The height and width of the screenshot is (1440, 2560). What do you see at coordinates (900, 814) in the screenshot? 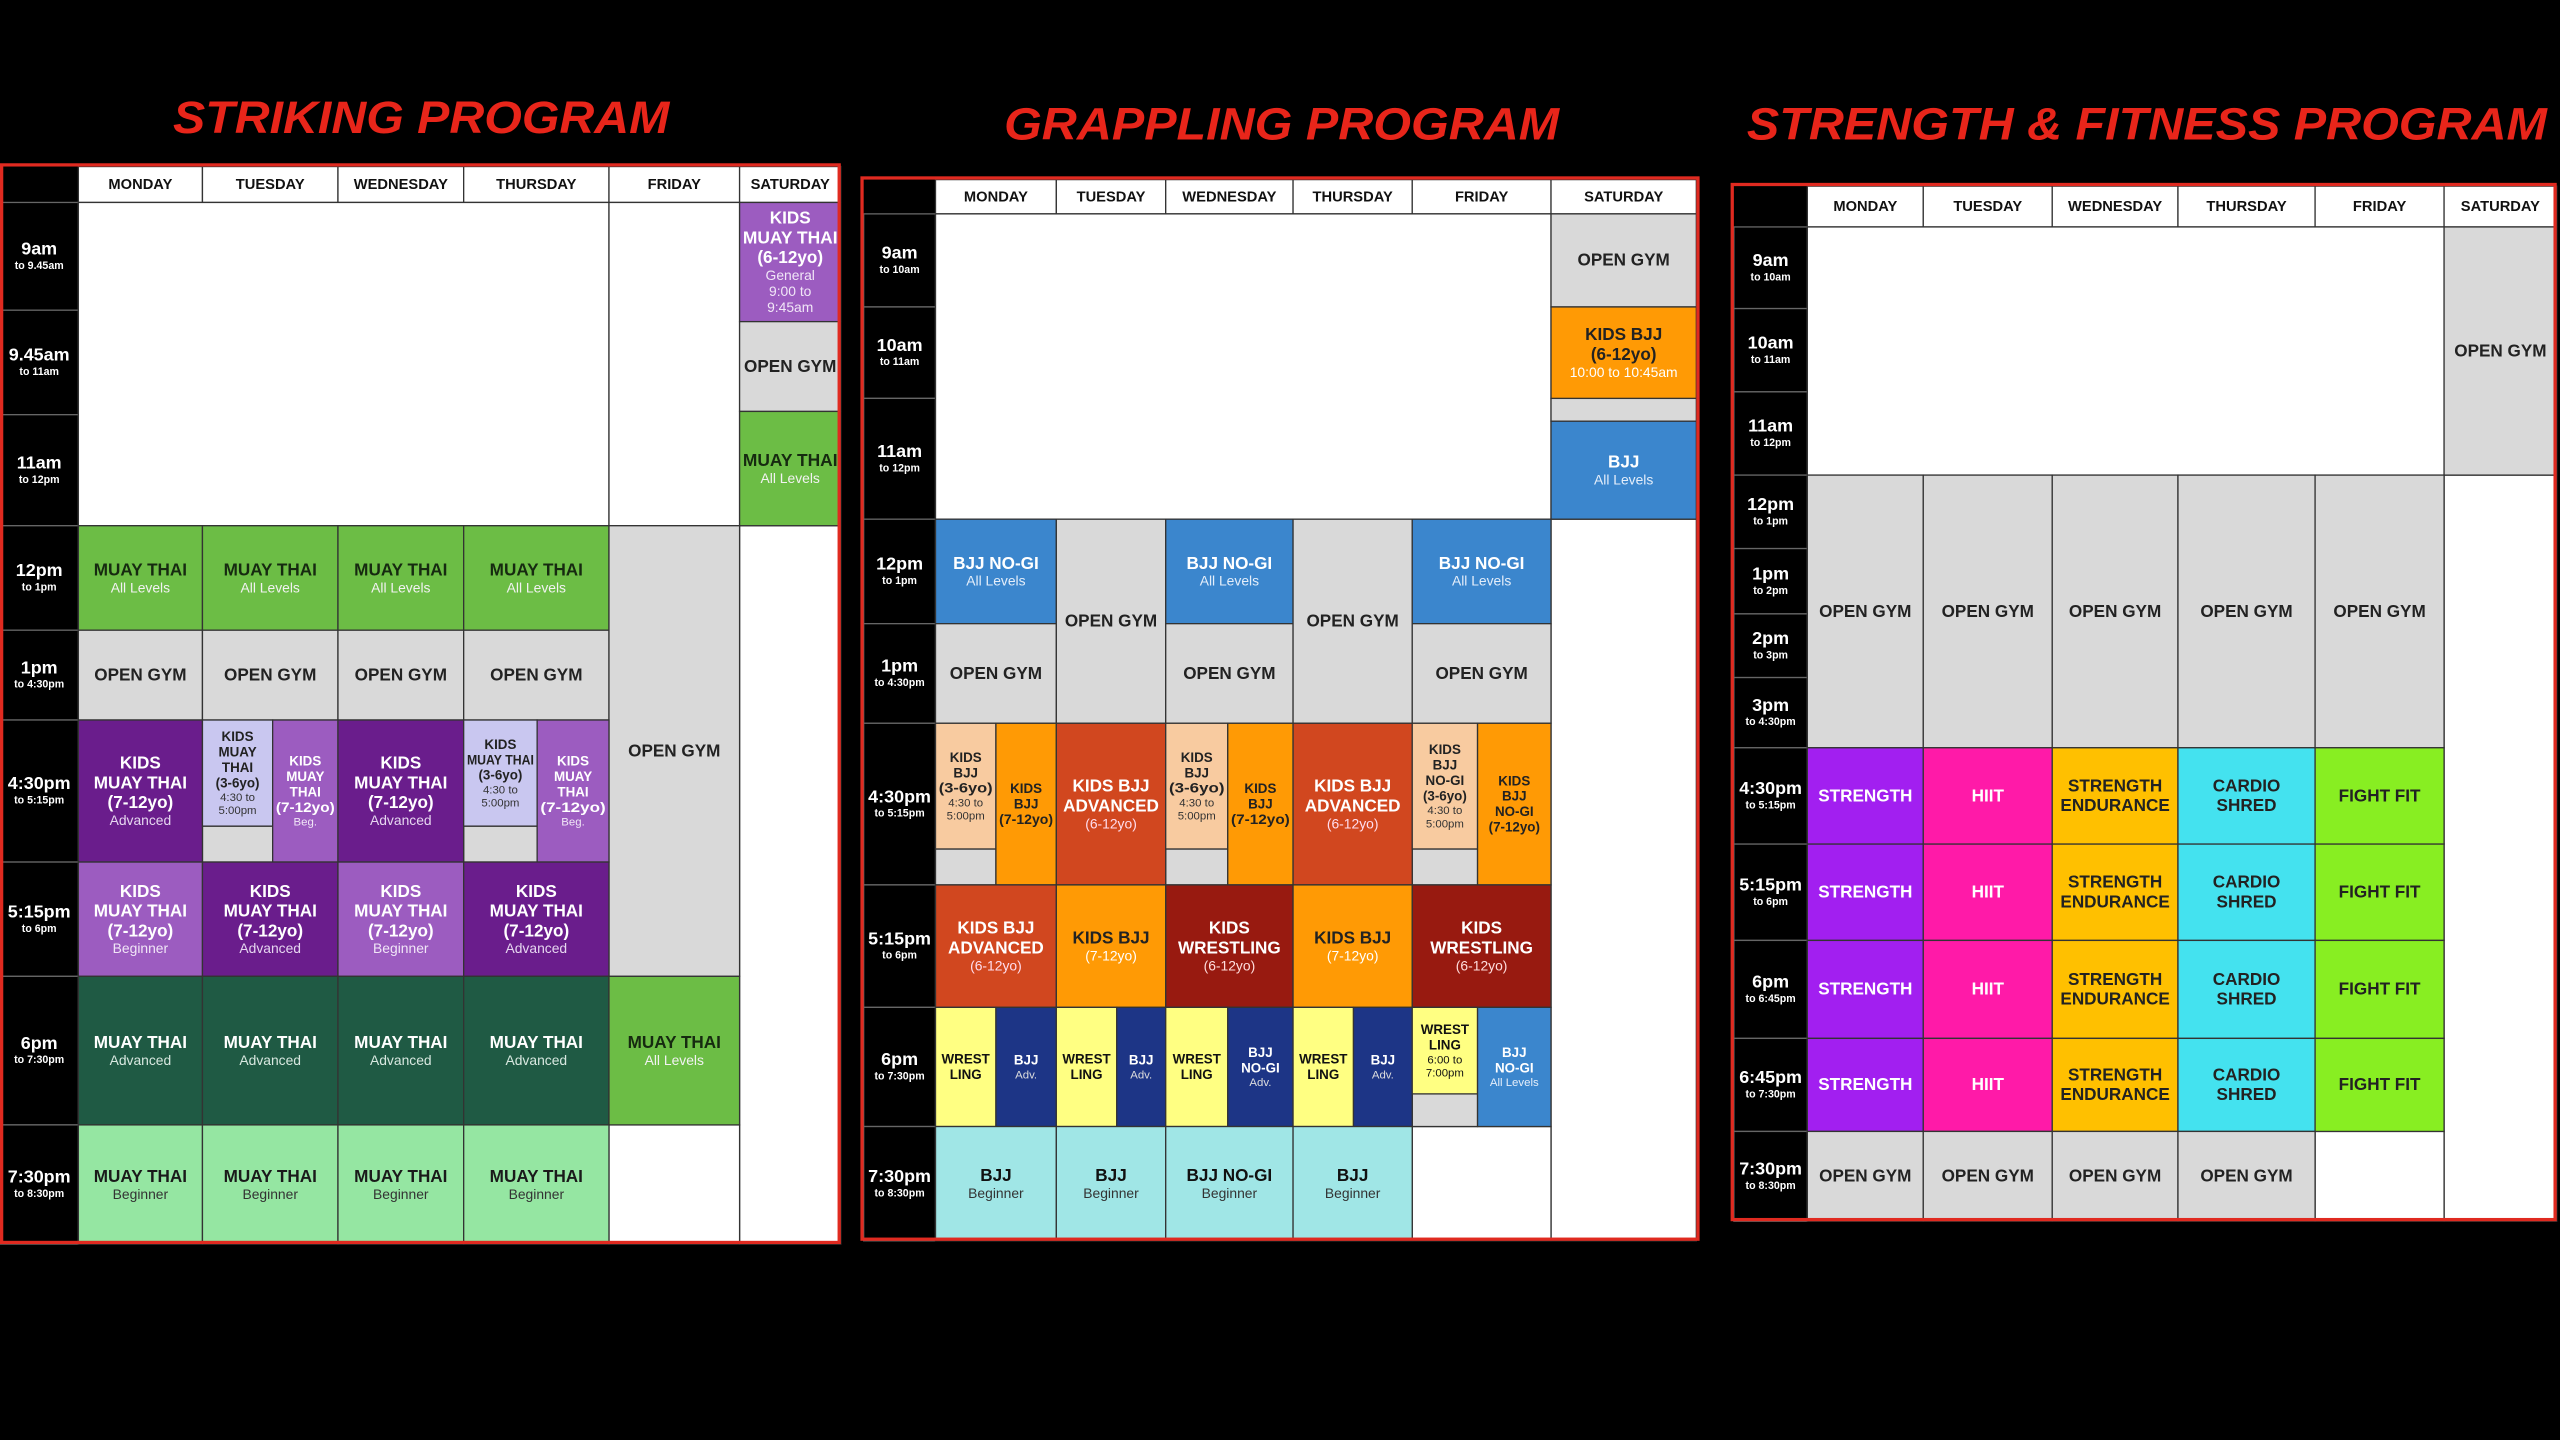
I see `time-until: to 5:15pm` at bounding box center [900, 814].